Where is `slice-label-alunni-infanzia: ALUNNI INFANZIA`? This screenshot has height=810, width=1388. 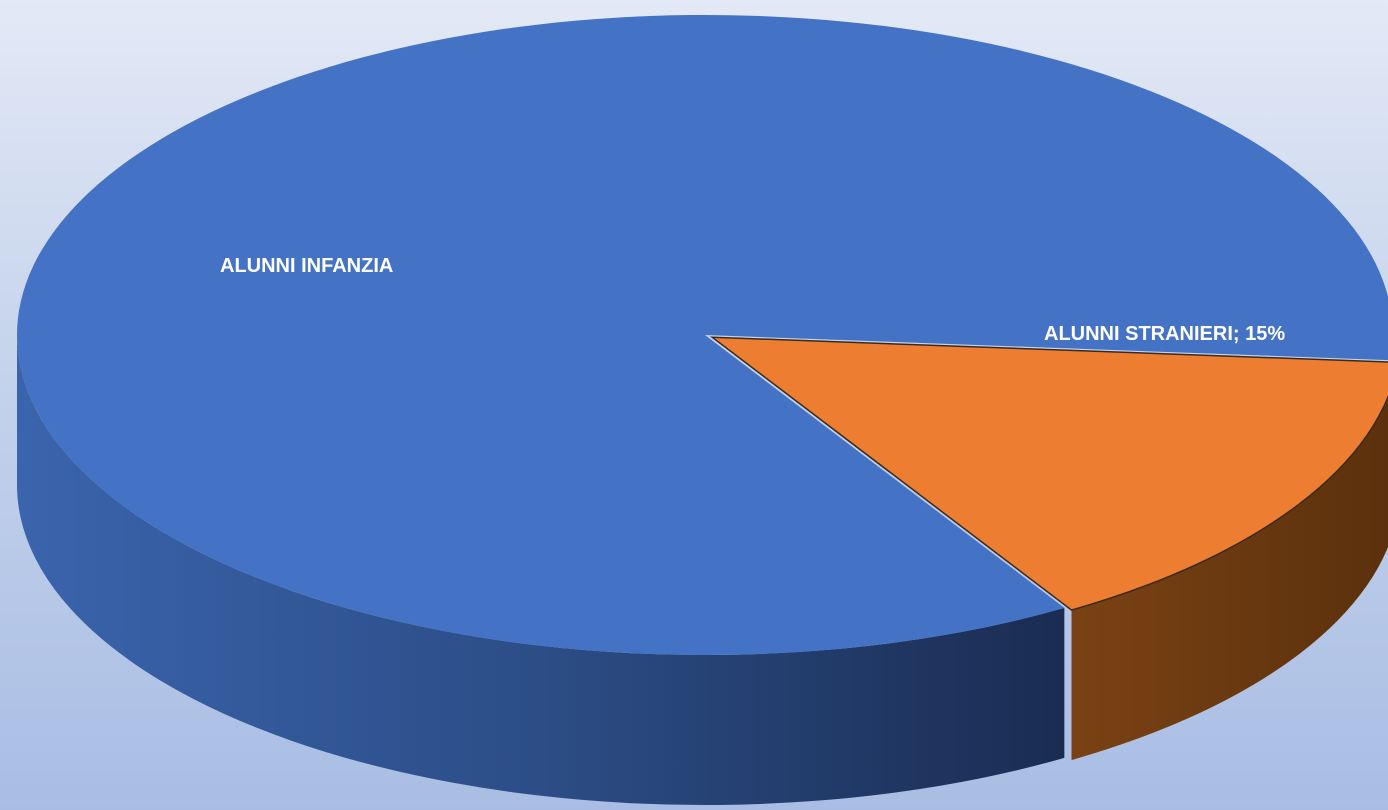 slice-label-alunni-infanzia: ALUNNI INFANZIA is located at coordinates (306, 266).